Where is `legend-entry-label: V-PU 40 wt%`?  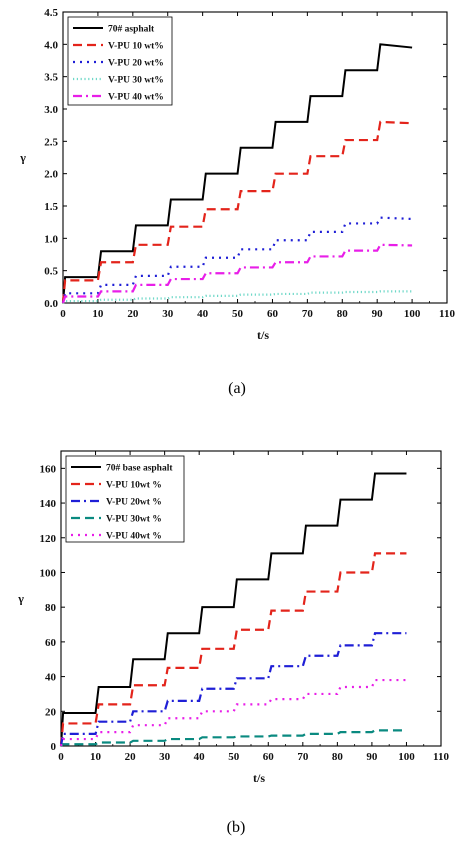 legend-entry-label: V-PU 40 wt% is located at coordinates (136, 98).